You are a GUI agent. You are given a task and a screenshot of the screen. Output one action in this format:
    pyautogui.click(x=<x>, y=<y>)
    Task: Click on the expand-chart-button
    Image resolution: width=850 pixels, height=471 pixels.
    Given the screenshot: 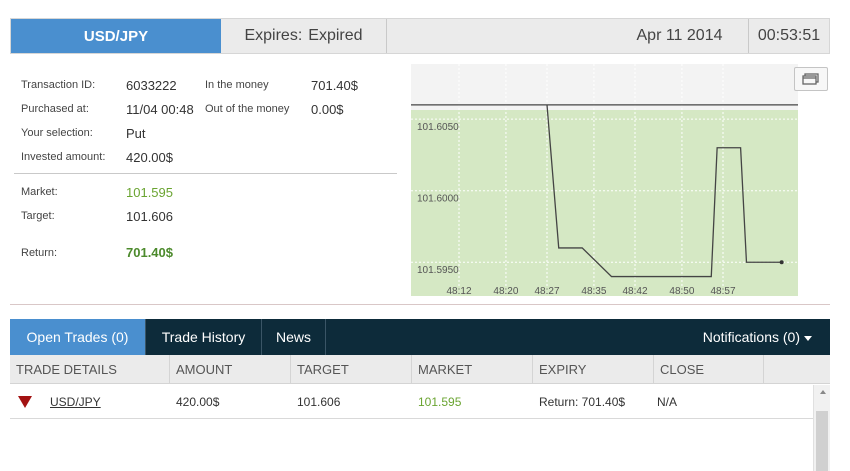 What is the action you would take?
    pyautogui.click(x=811, y=79)
    